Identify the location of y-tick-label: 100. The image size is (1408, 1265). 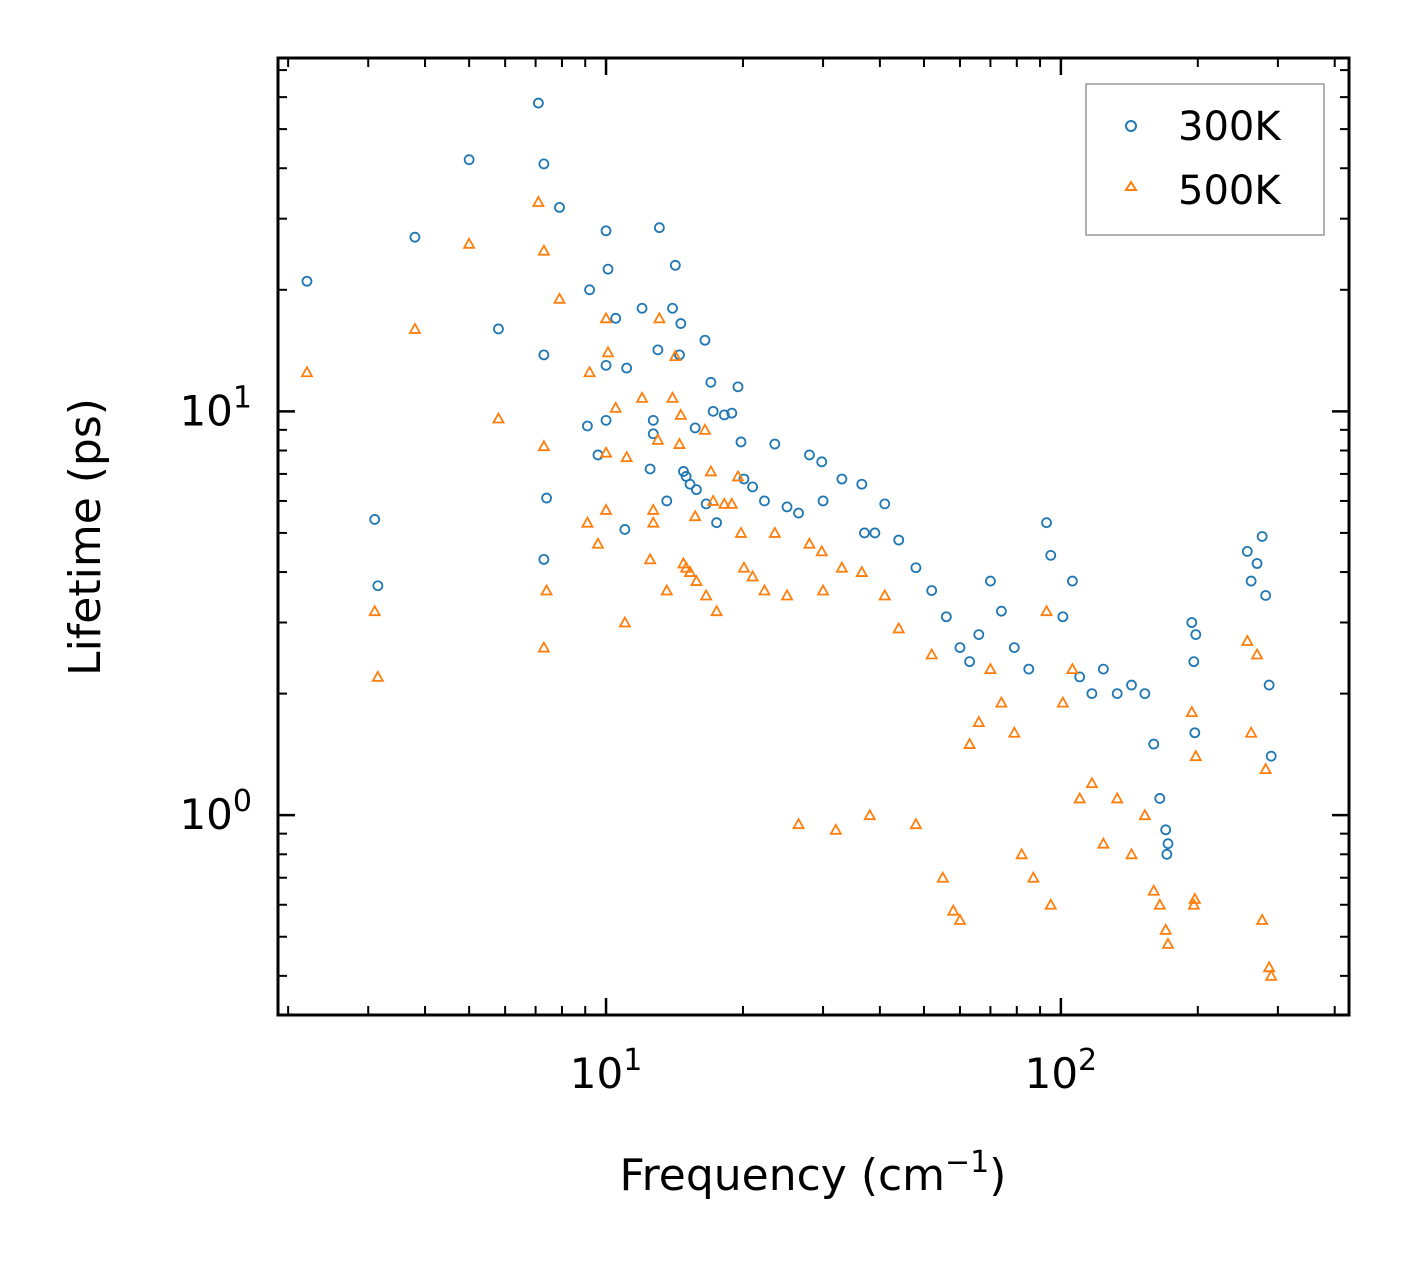
(215, 811).